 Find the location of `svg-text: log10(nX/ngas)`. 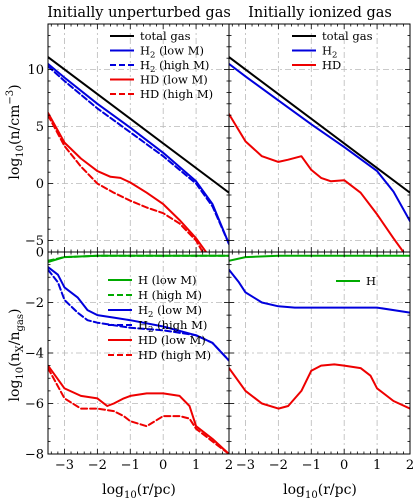

svg-text: log10(nX/ngas) is located at coordinates (16, 355).